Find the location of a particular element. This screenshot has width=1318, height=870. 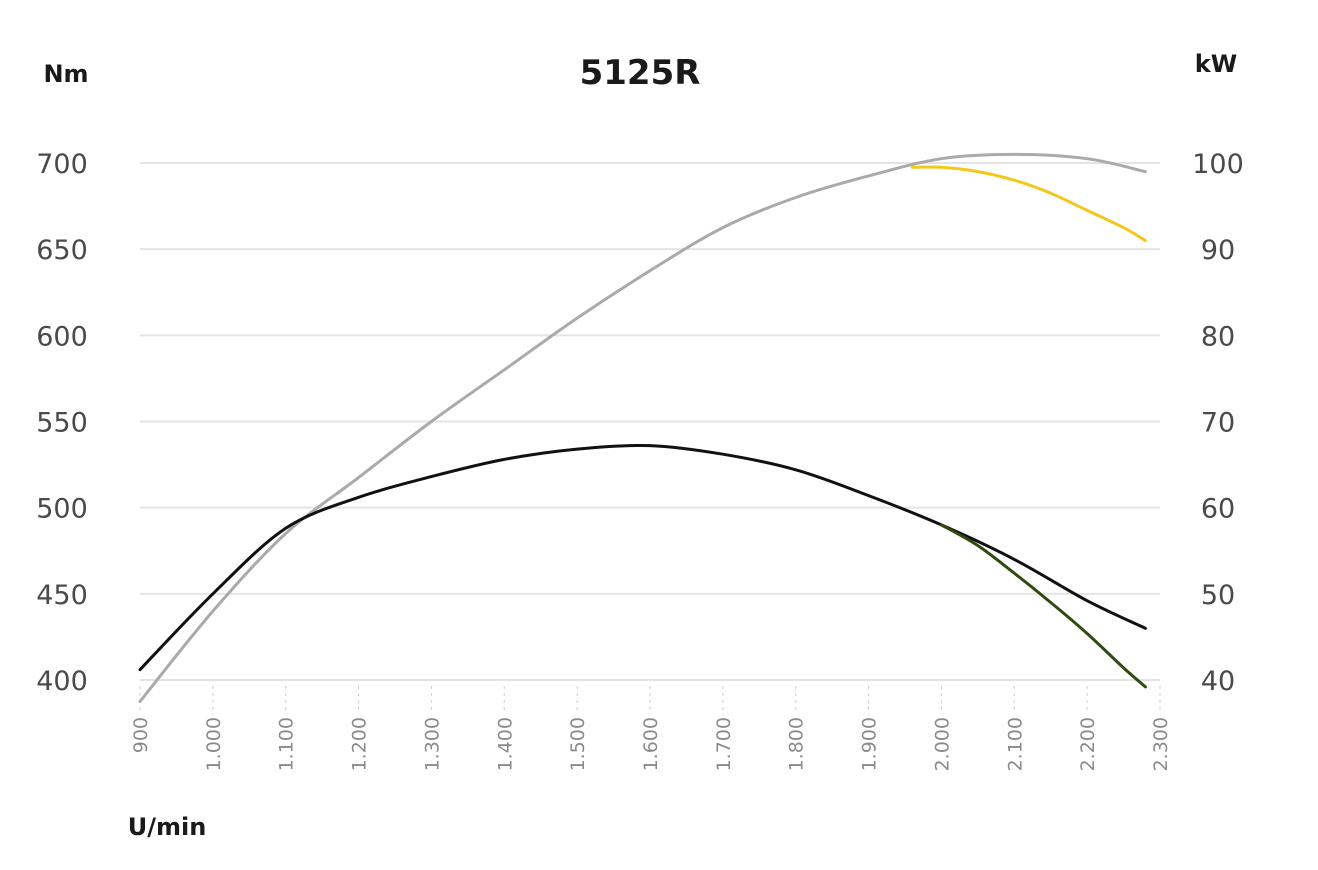

y-right-tick-label: 80 is located at coordinates (1218, 336).